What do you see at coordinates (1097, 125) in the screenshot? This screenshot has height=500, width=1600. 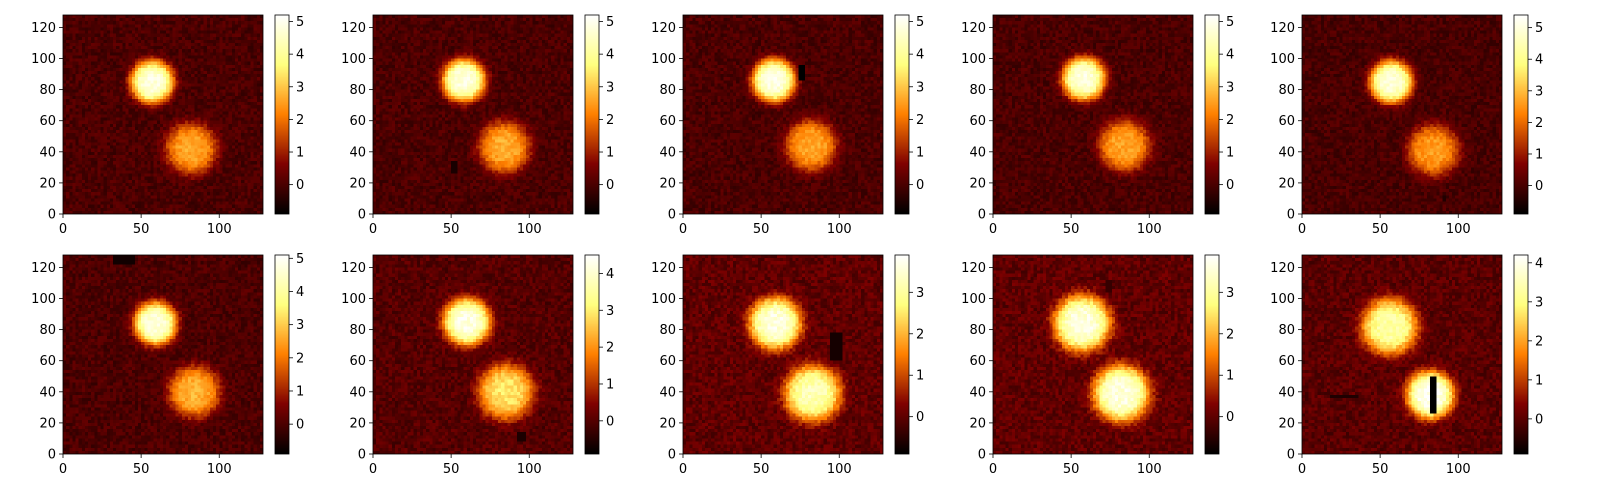 I see `heatmap-panel-4: 0 50 100 0 20 40 60 80 100 120 0 1 2 3 4 5` at bounding box center [1097, 125].